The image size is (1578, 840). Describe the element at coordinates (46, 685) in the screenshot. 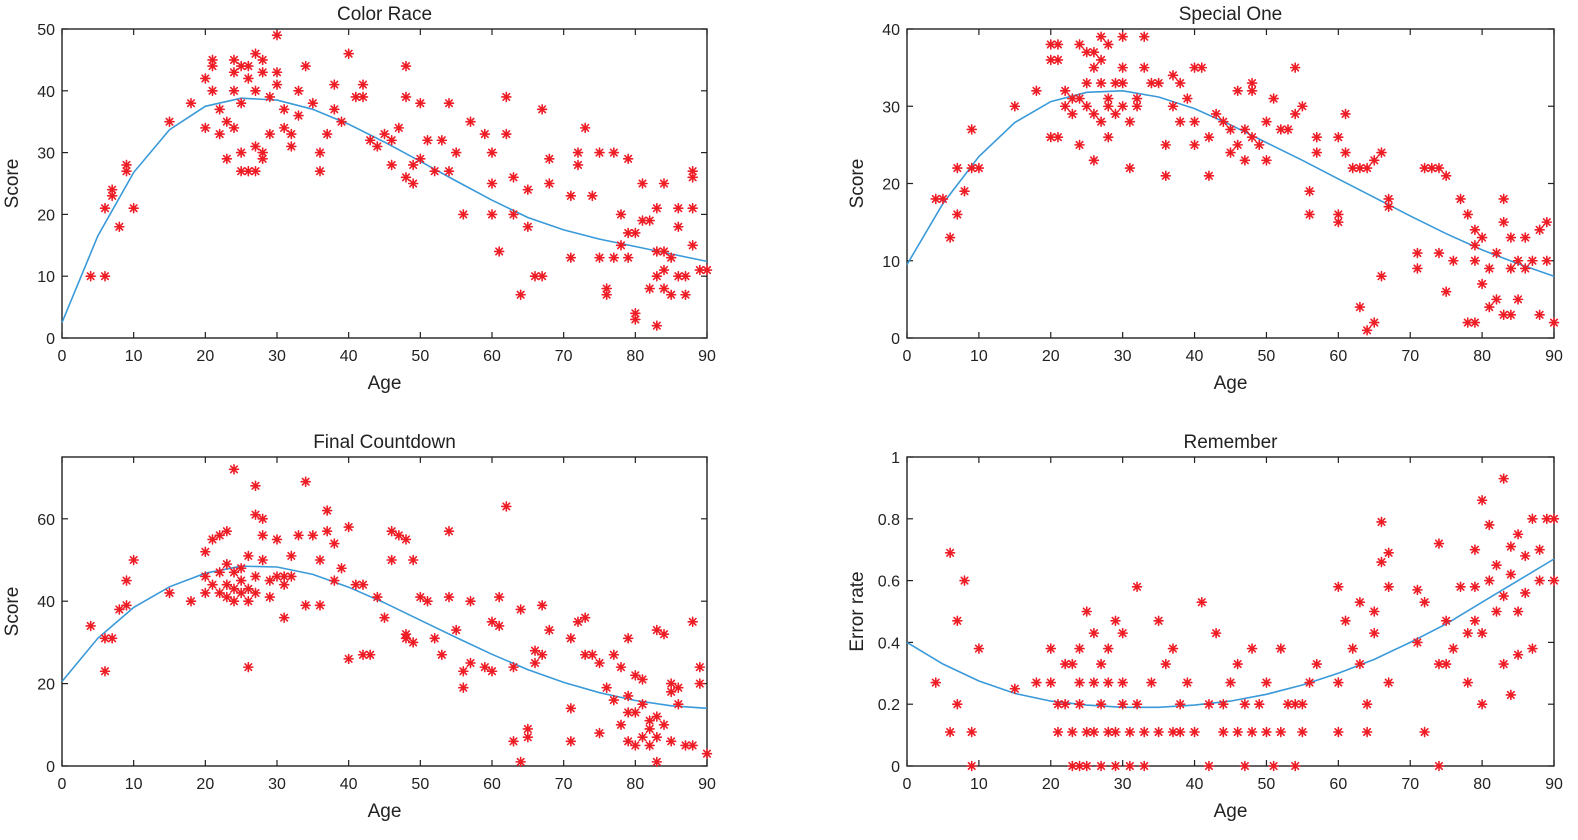

I see `y-tick-label: 20` at that location.